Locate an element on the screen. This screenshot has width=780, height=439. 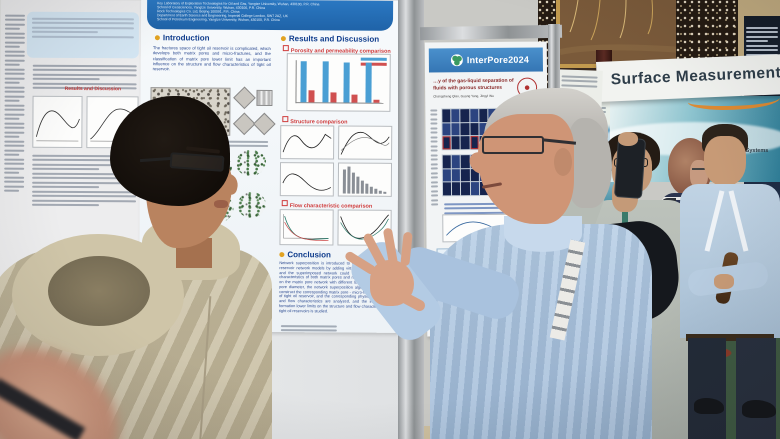
interpore-band: InterPore2024 is located at coordinates (485, 60).